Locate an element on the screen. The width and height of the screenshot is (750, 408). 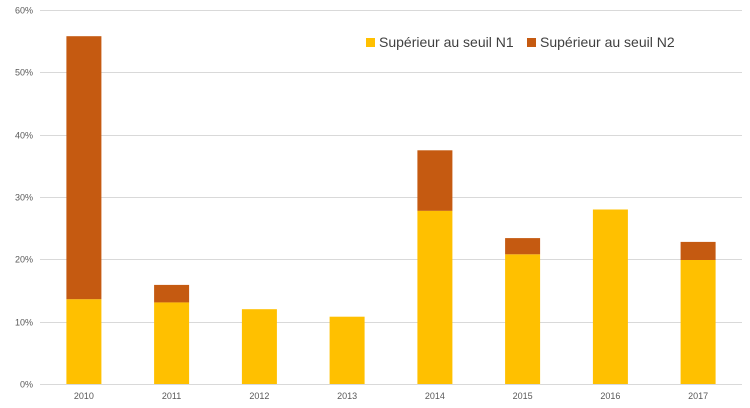
legend-swatch-n1 is located at coordinates (370, 42).